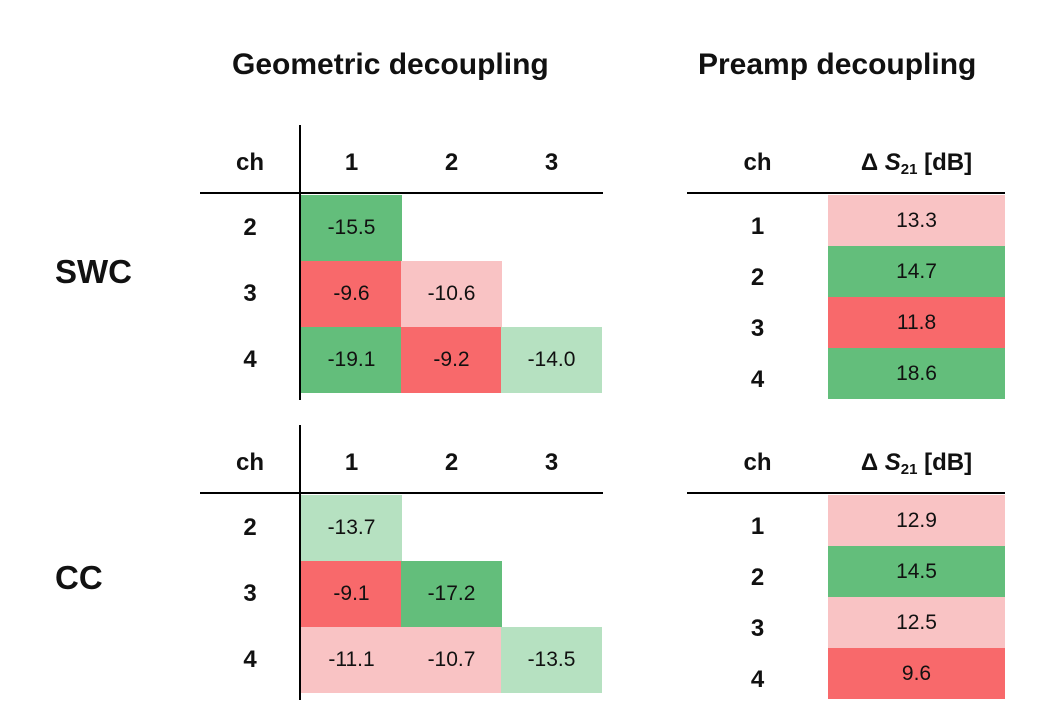 The image size is (1050, 716). Describe the element at coordinates (916, 271) in the screenshot. I see `preamp-cell: 14.7` at that location.